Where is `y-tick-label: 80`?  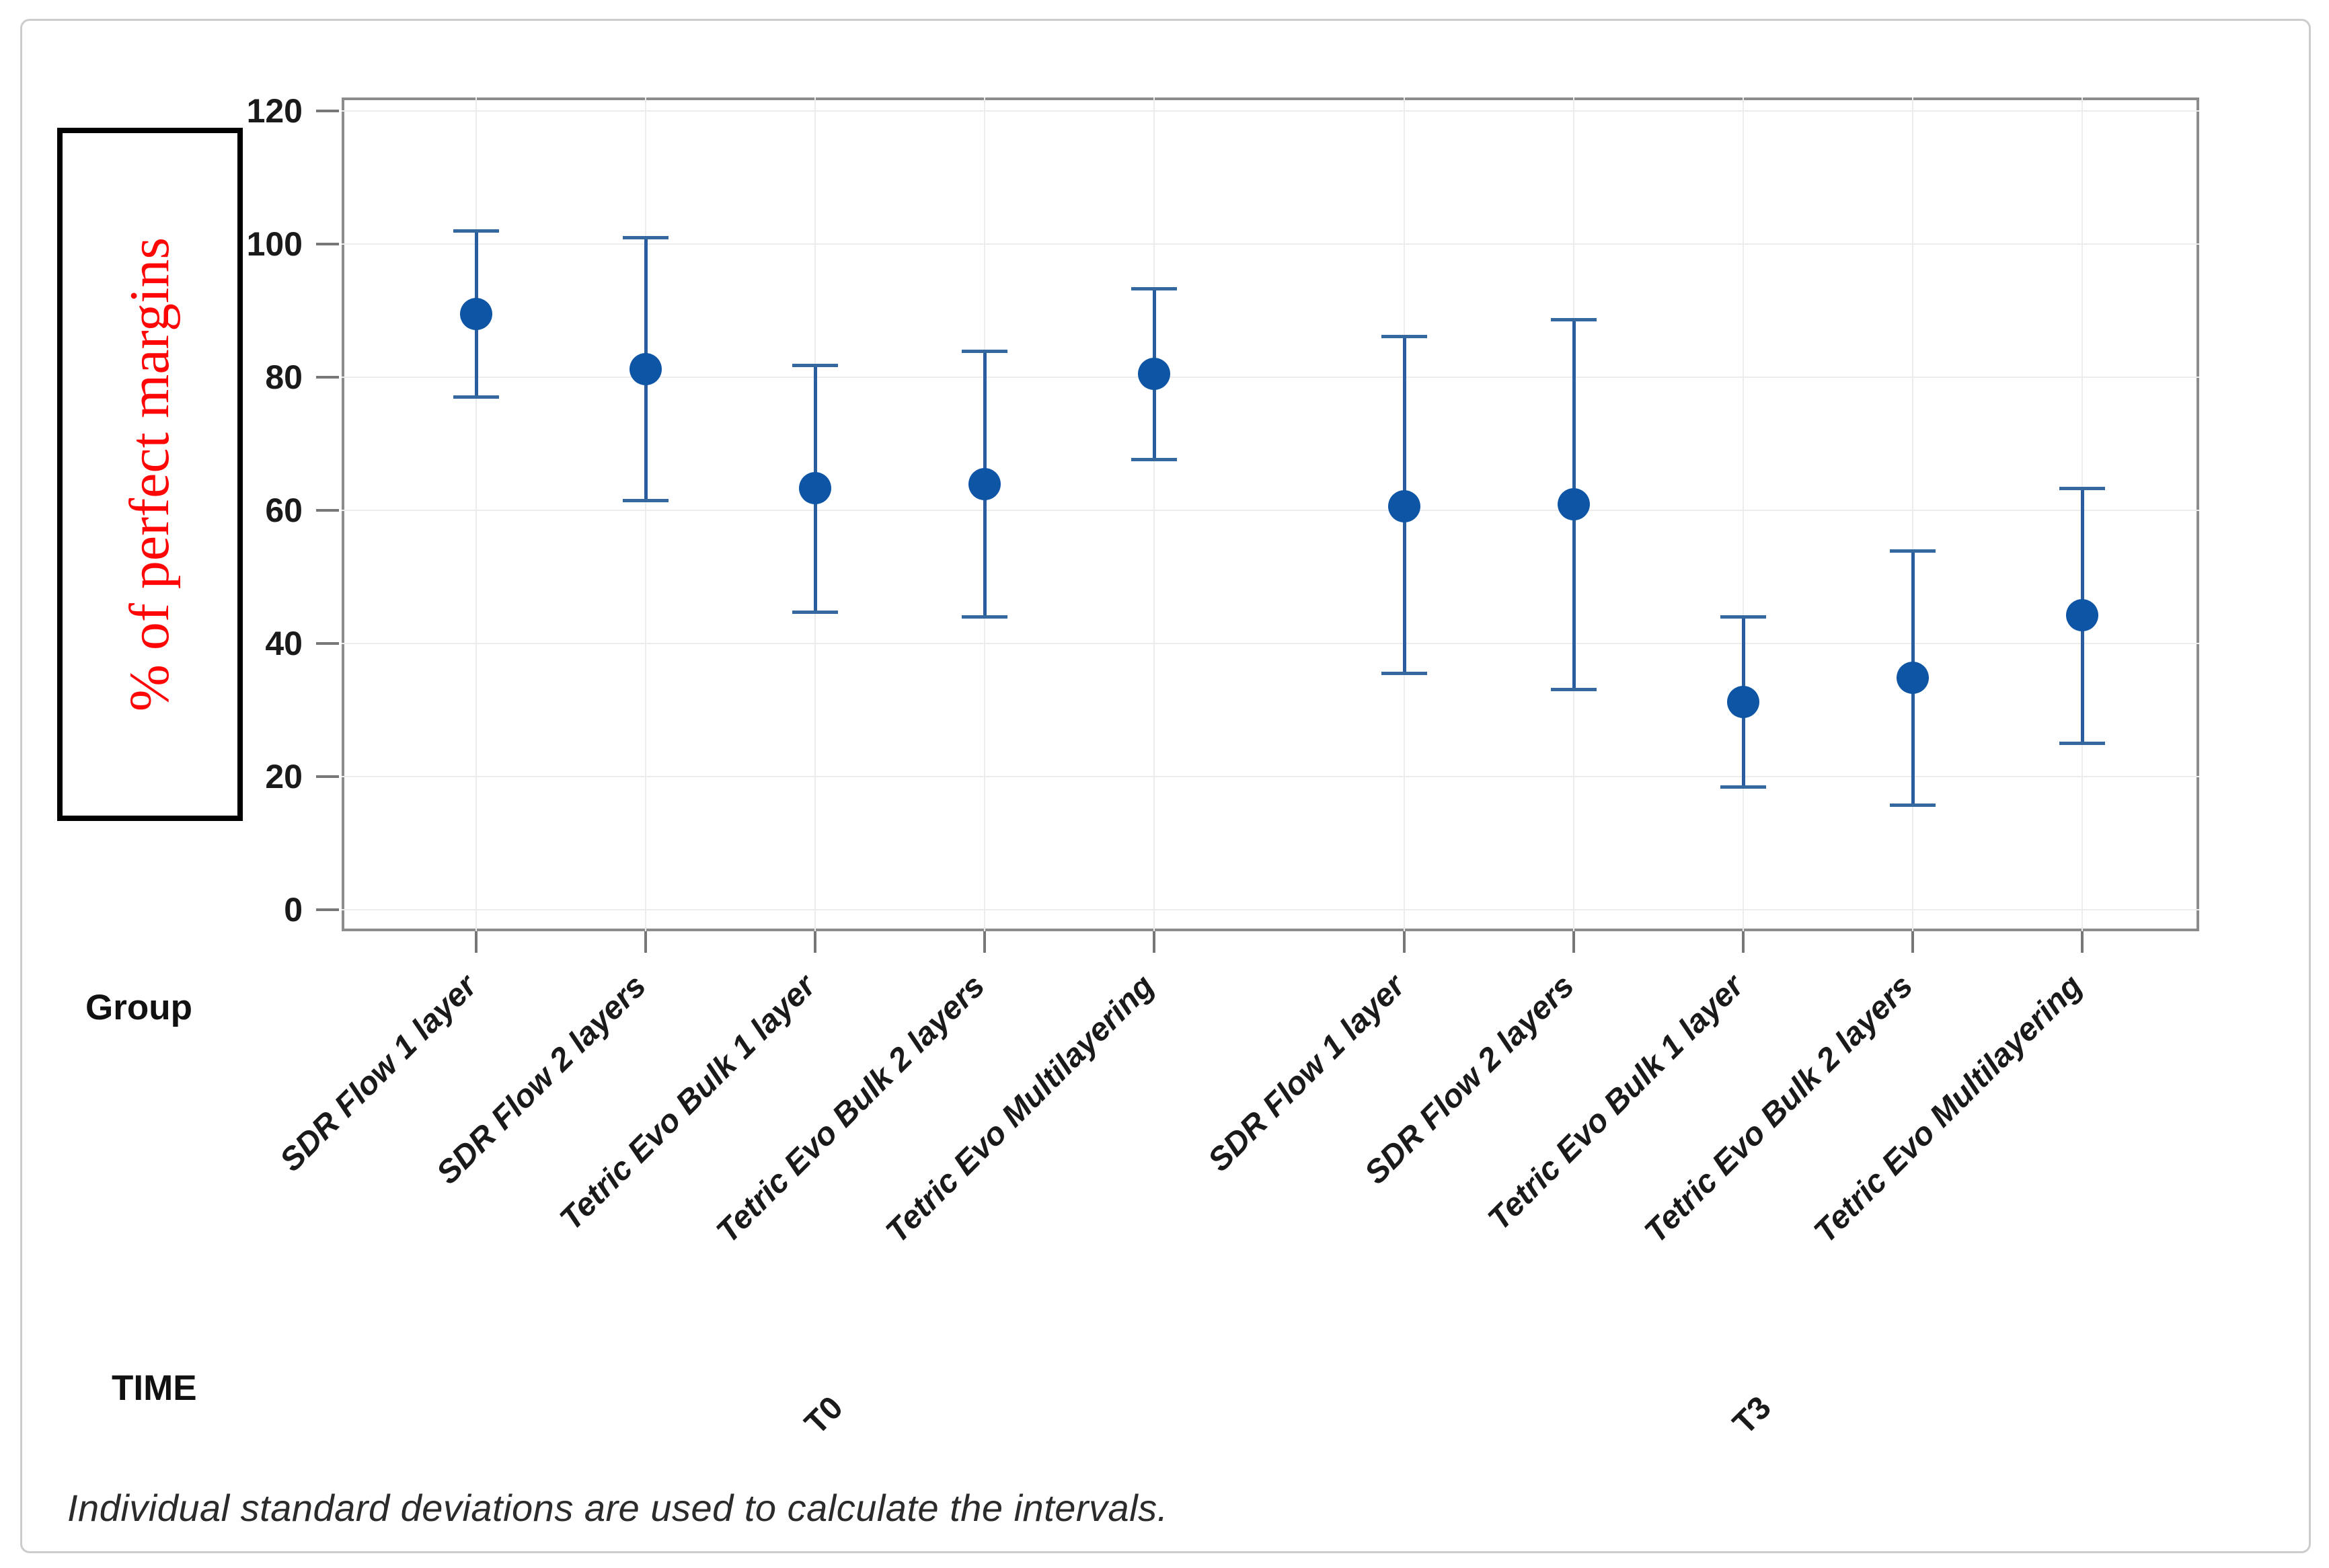 y-tick-label: 80 is located at coordinates (284, 377).